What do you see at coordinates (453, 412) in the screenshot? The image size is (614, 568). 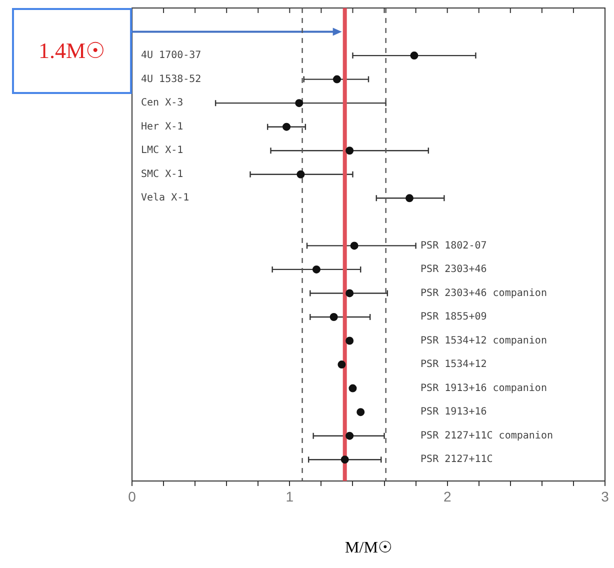 I see `y-tick-label: PSR 1913+16` at bounding box center [453, 412].